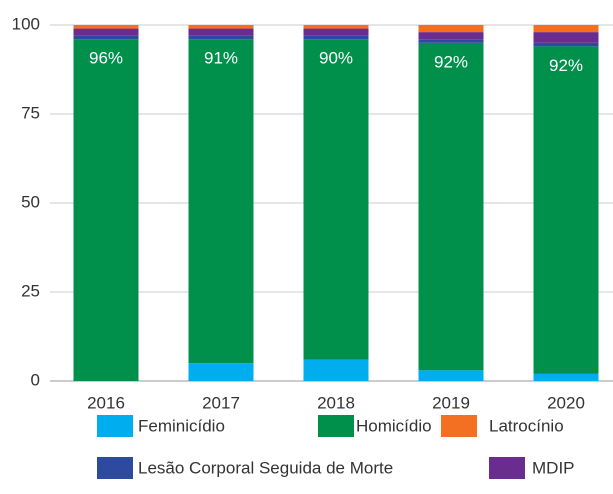 The image size is (613, 494). I want to click on y-tick-label: 100, so click(26, 23).